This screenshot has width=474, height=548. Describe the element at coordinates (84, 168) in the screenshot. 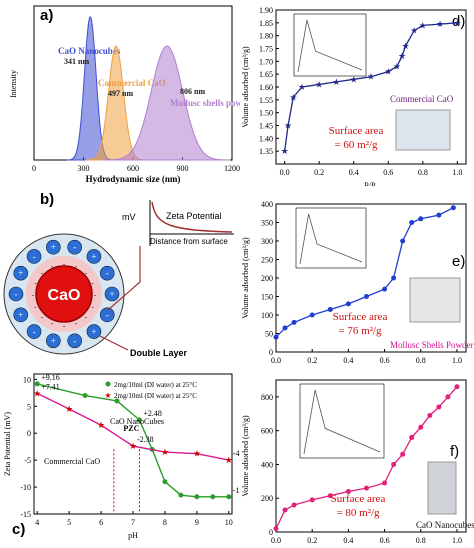

I see `a-x-tick-label: 300` at that location.